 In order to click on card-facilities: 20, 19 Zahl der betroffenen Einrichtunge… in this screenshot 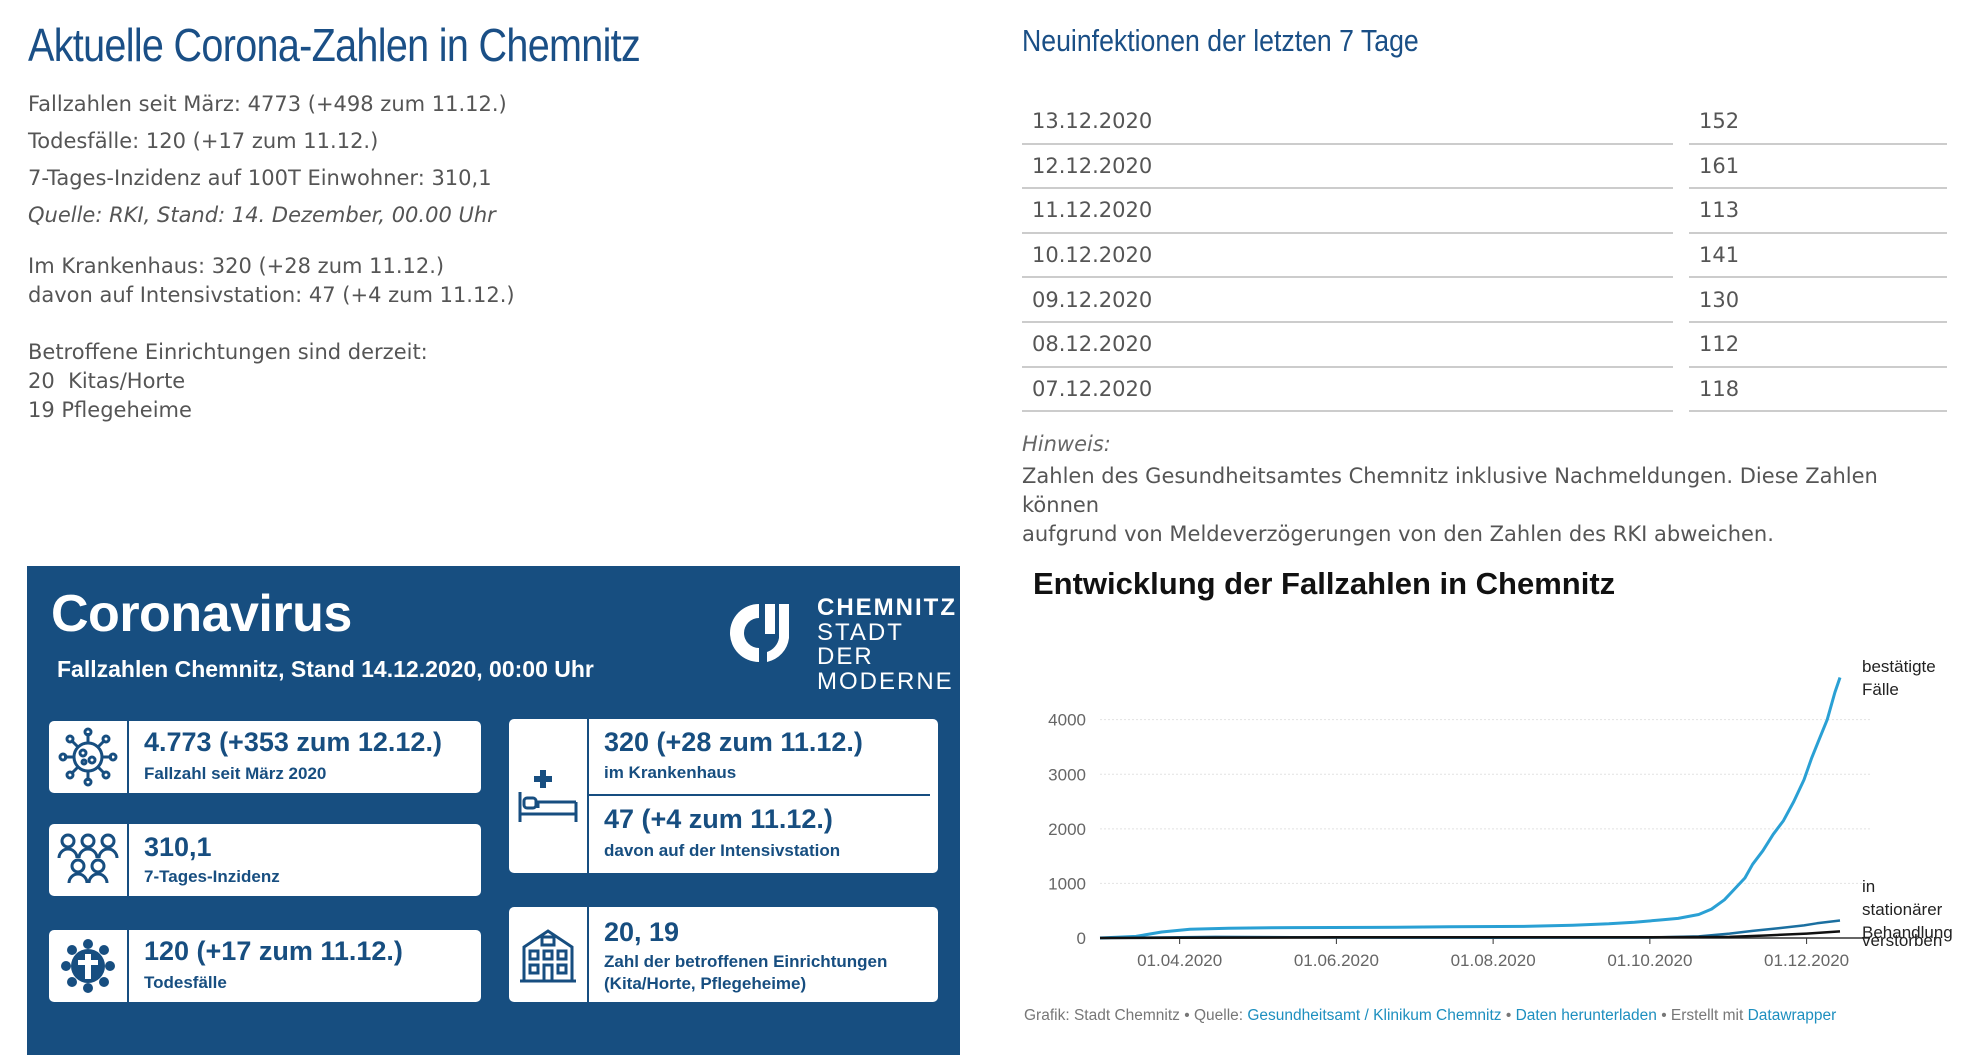, I will do `click(723, 954)`.